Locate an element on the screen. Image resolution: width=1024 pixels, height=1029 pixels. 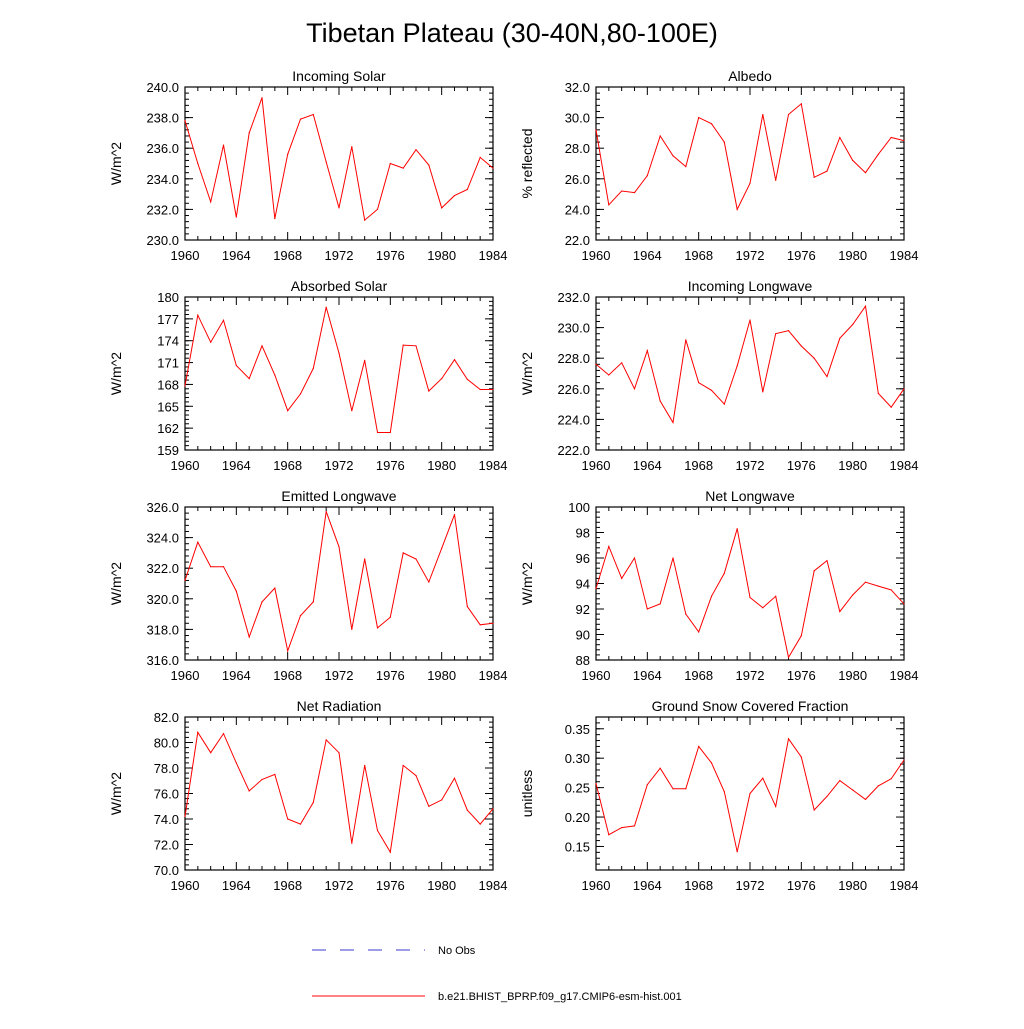
y-tick-label: 326.0 is located at coordinates (162, 507).